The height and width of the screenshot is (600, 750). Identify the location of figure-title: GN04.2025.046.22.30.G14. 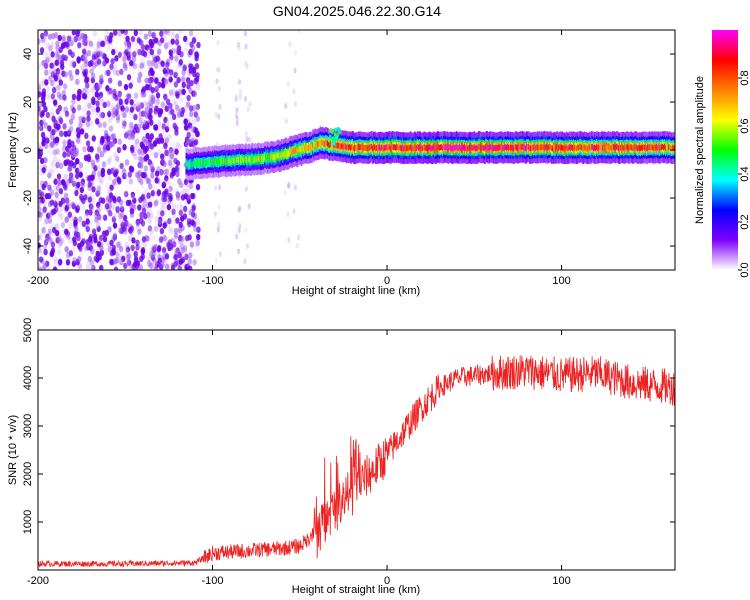
(357, 11).